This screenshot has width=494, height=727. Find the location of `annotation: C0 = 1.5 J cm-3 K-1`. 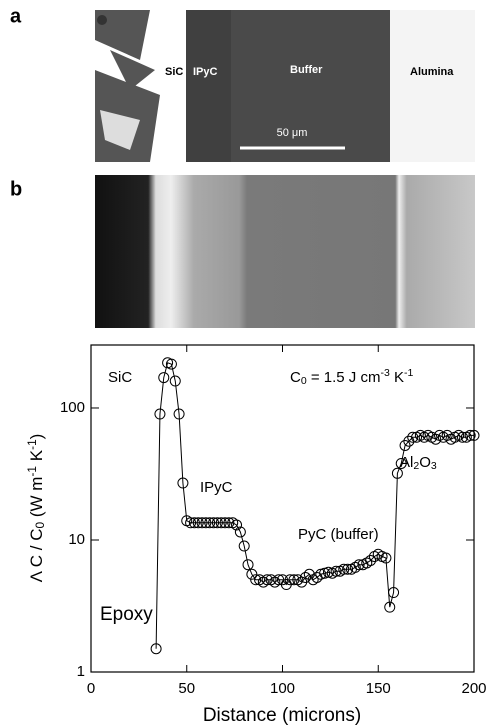

annotation: C0 = 1.5 J cm-3 K-1 is located at coordinates (351, 376).